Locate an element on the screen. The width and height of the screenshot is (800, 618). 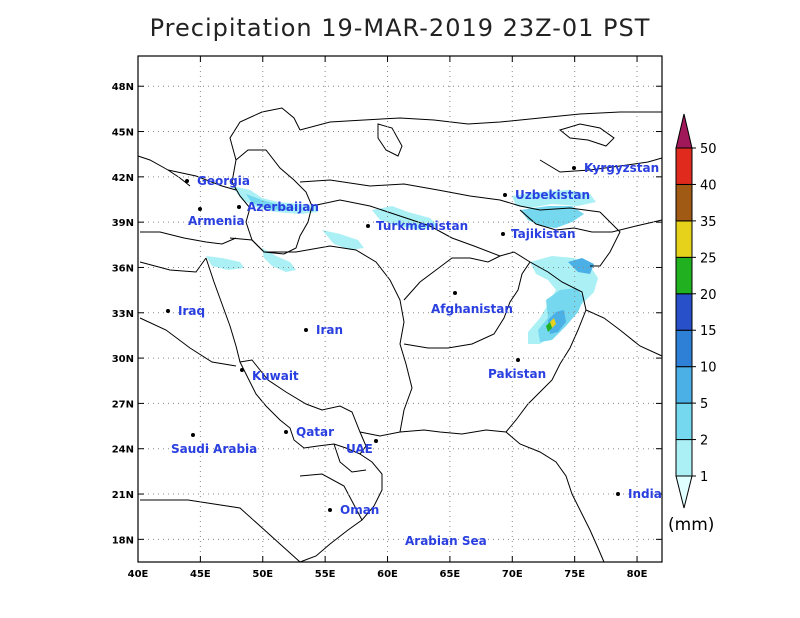
city-dot-georgia is located at coordinates (187, 181).